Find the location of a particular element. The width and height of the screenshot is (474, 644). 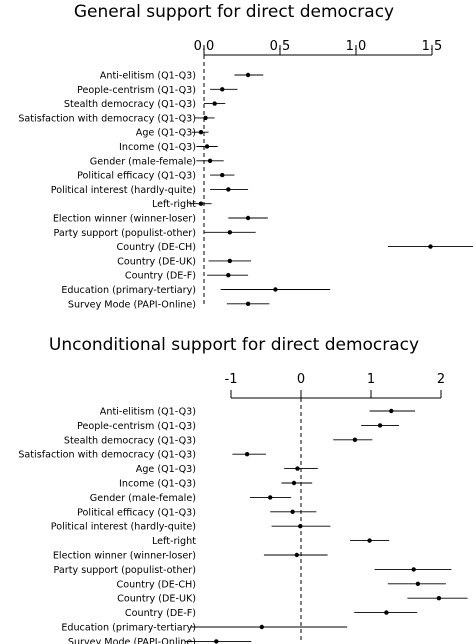

x-tick-label: 1.5 is located at coordinates (432, 46).